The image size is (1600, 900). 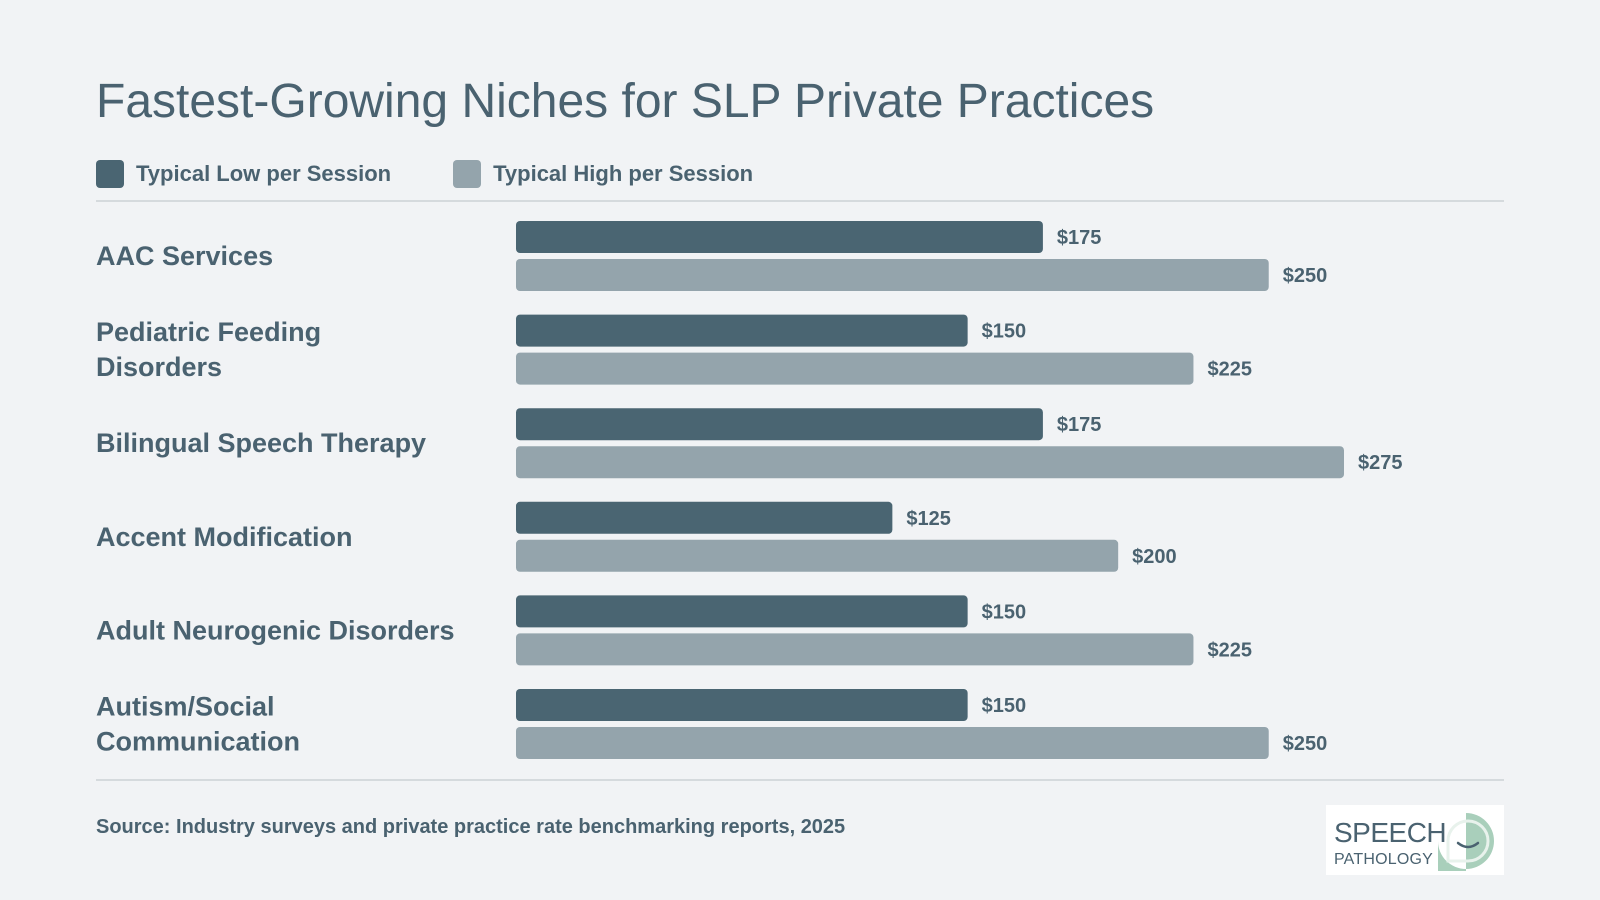 What do you see at coordinates (623, 173) in the screenshot?
I see `legend-label-high: Typical High per Session` at bounding box center [623, 173].